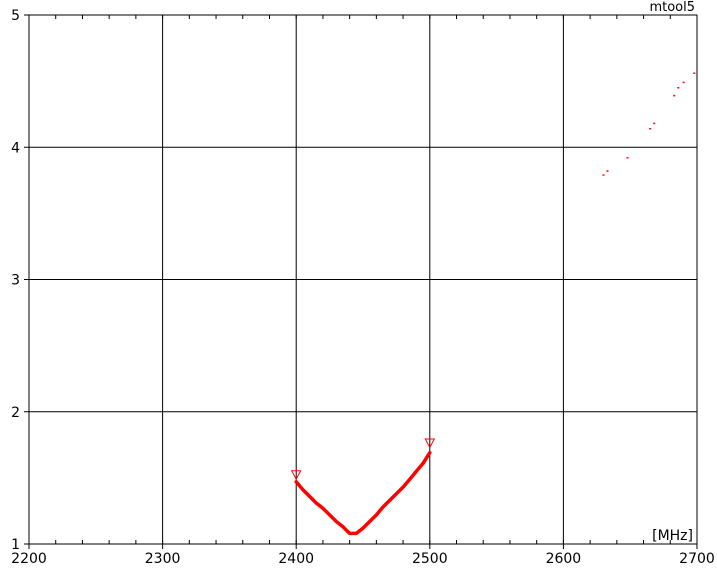 This screenshot has height=571, width=717. I want to click on x-tick-labels: 2200 2300 2400 2500 2600 2700, so click(363, 559).